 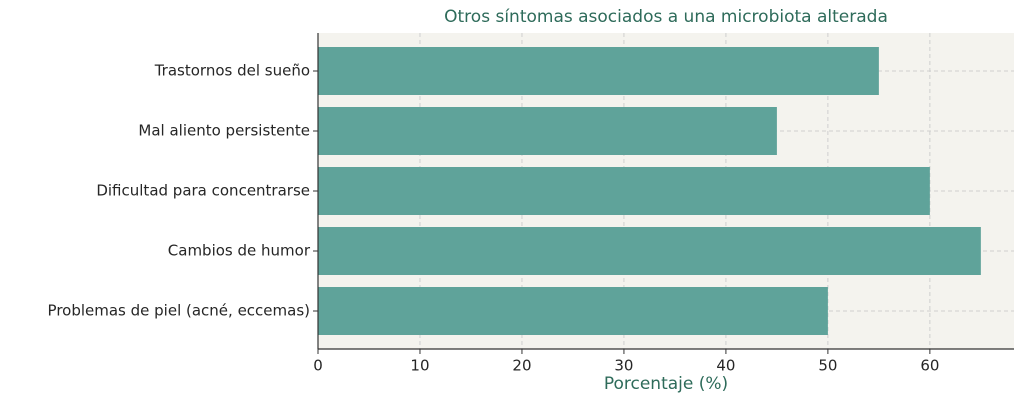 What do you see at coordinates (419, 366) in the screenshot?
I see `x-tick-label: 10` at bounding box center [419, 366].